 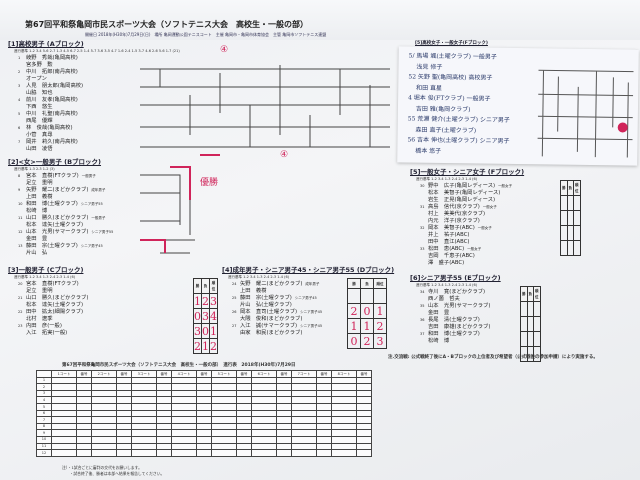 I want to click on score-table: 勝負順位, so click(x=570, y=218).